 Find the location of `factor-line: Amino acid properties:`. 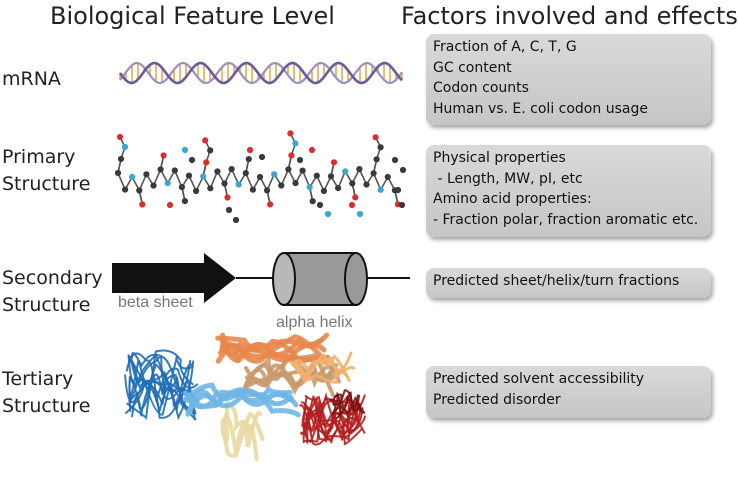

factor-line: Amino acid properties: is located at coordinates (512, 199).